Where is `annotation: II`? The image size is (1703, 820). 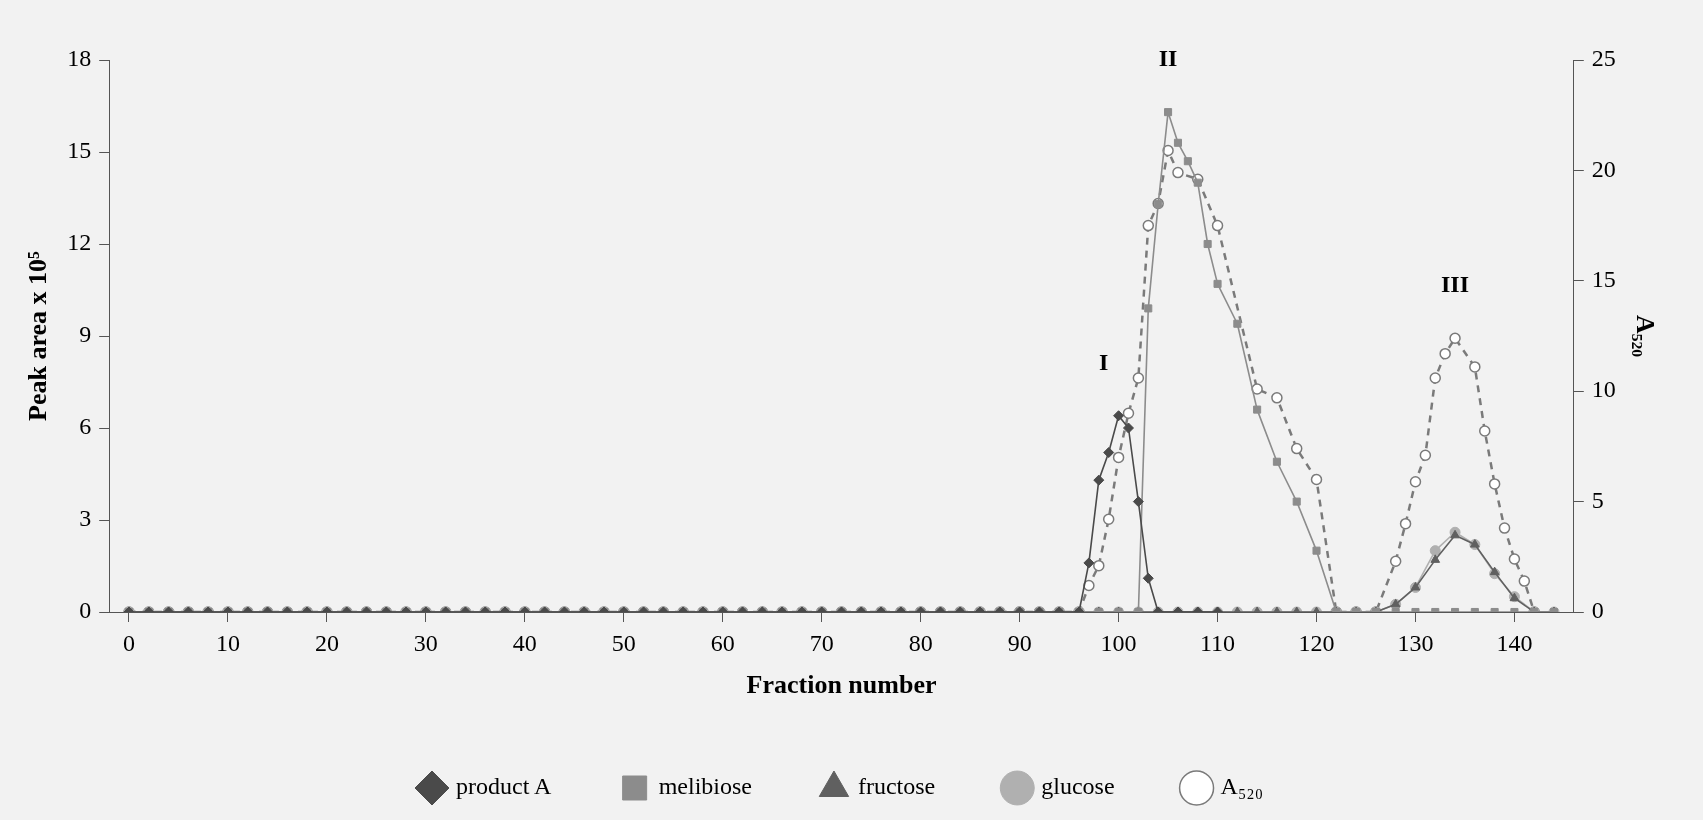 annotation: II is located at coordinates (1168, 58).